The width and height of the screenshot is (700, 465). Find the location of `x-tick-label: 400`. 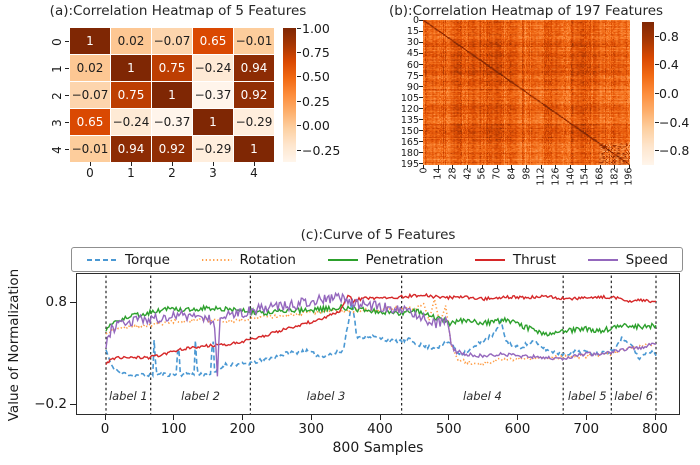

x-tick-label: 400 is located at coordinates (380, 429).